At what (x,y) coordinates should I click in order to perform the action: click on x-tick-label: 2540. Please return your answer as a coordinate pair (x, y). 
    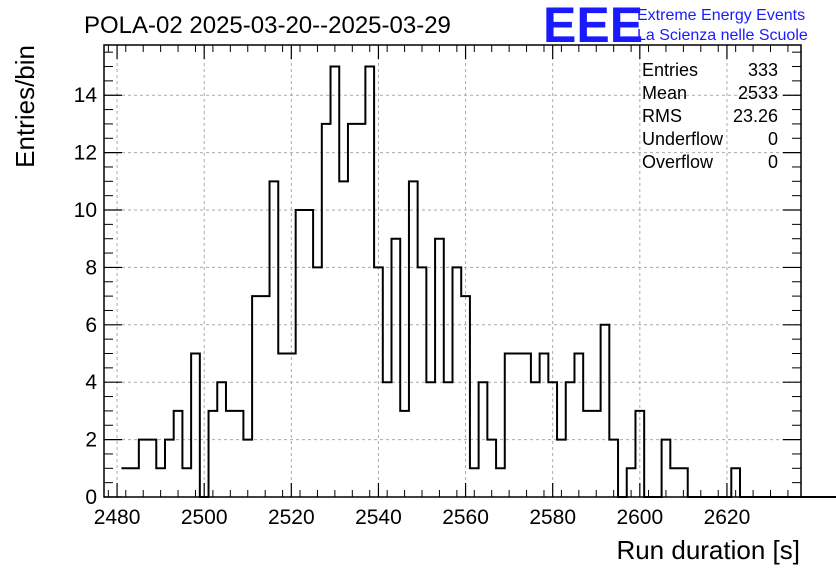
    Looking at the image, I should click on (378, 517).